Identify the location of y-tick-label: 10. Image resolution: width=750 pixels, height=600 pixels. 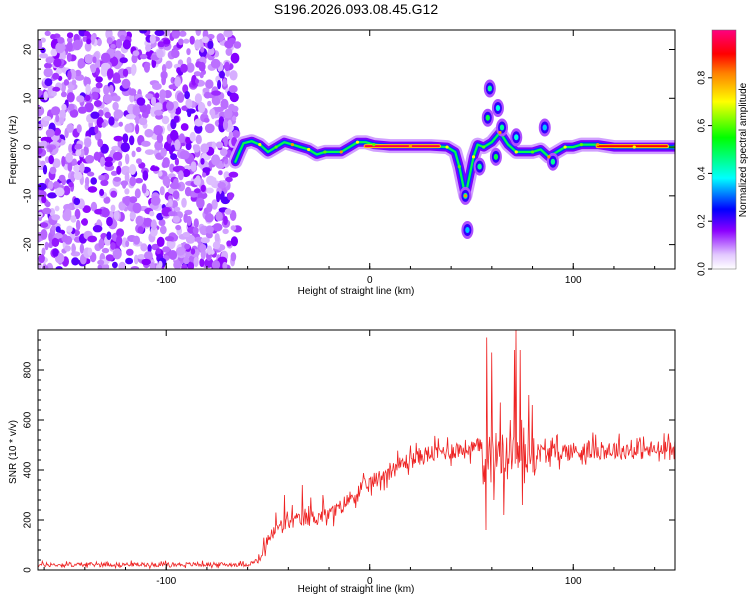
(28, 98).